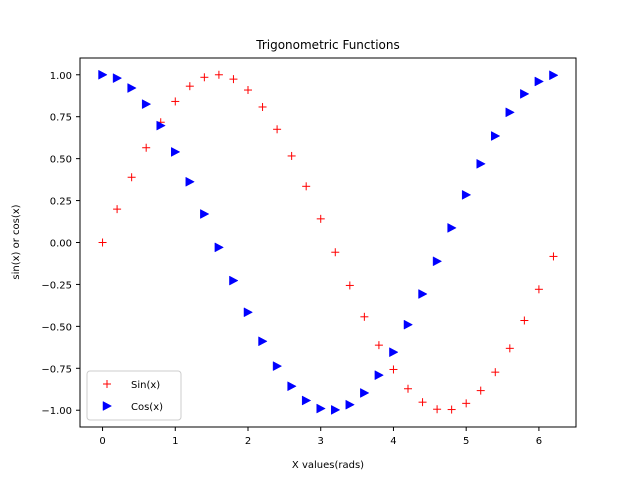 The height and width of the screenshot is (480, 640). Describe the element at coordinates (56, 411) in the screenshot. I see `y-tick-label: −1.00` at that location.